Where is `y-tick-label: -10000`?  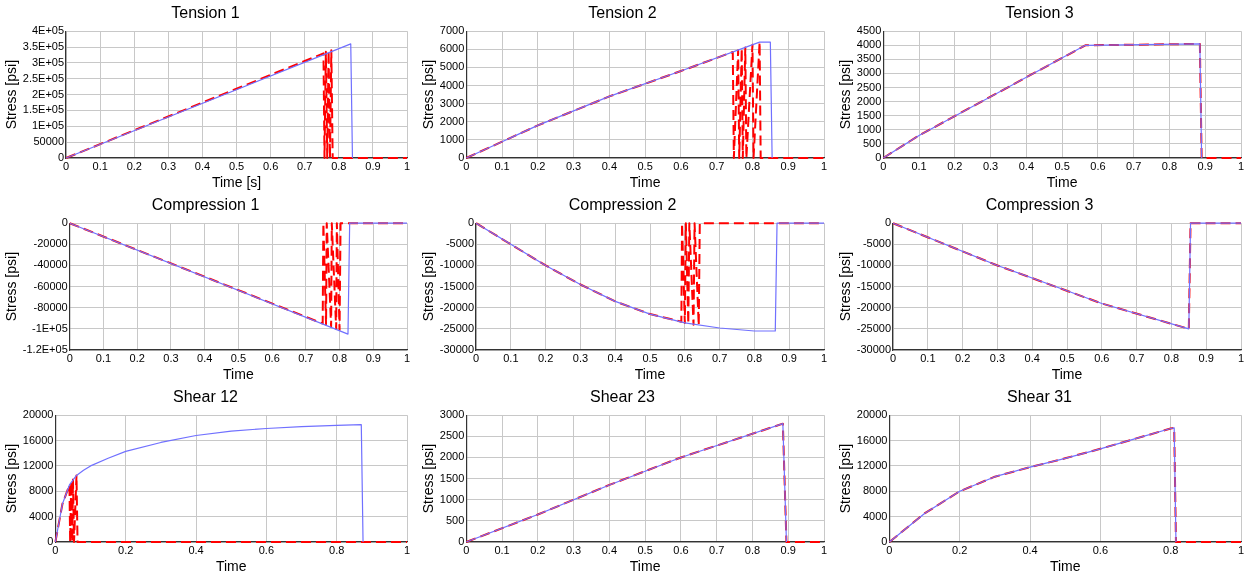 y-tick-label: -10000 is located at coordinates (457, 264).